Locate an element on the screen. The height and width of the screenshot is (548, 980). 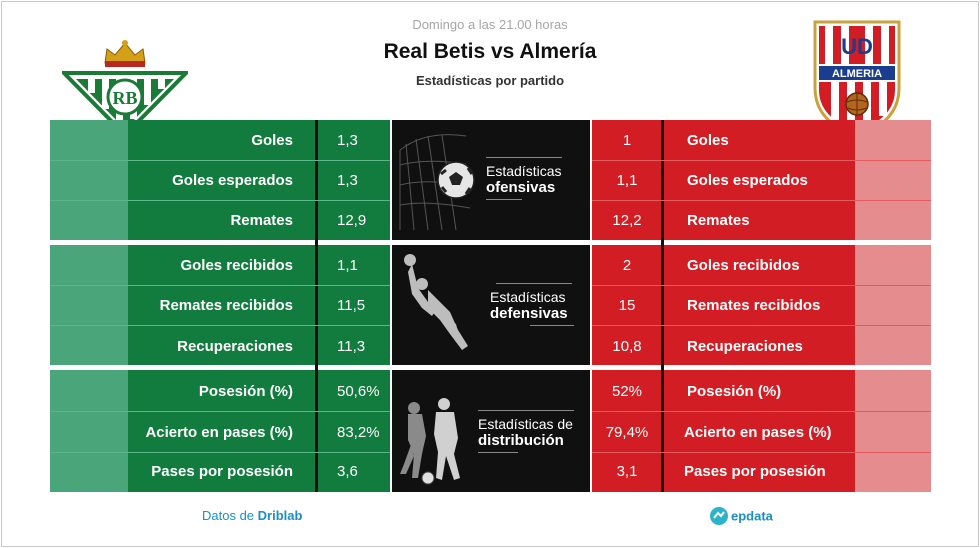
betis-stat-label: Goles is located at coordinates (272, 140).